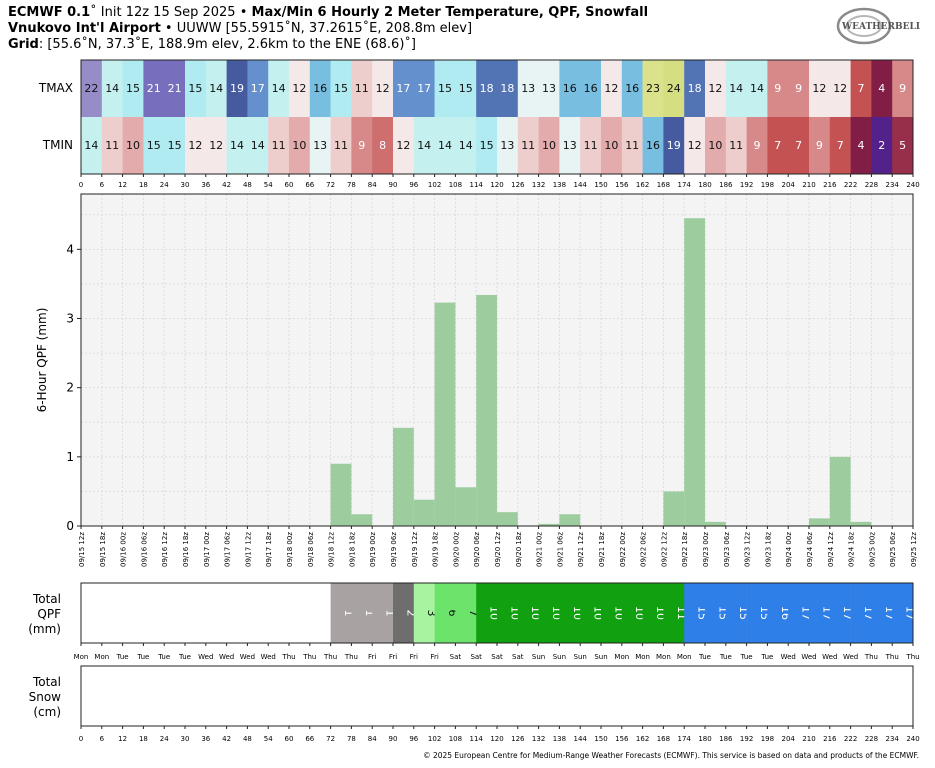  I want to click on heatmap-hour-label: 174, so click(685, 185).